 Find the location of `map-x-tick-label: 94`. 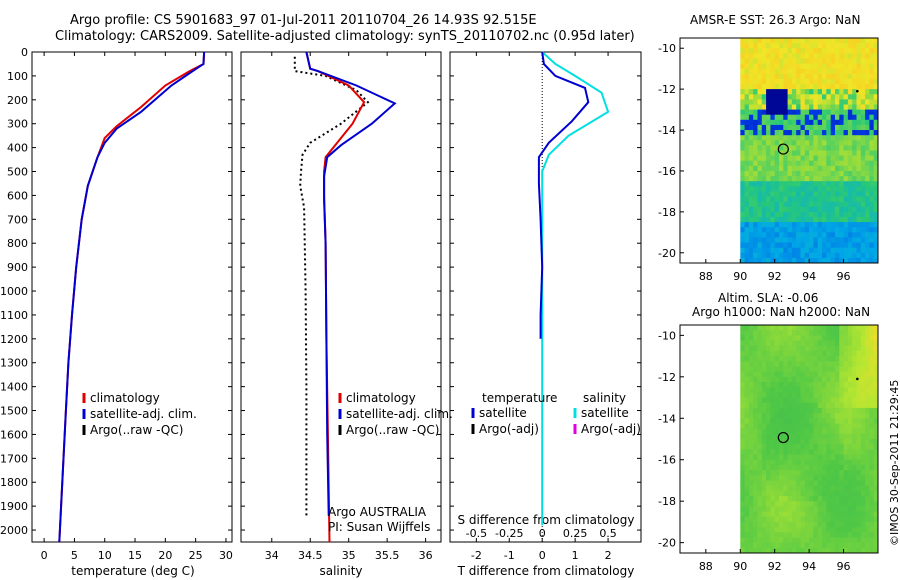

map-x-tick-label: 94 is located at coordinates (809, 566).